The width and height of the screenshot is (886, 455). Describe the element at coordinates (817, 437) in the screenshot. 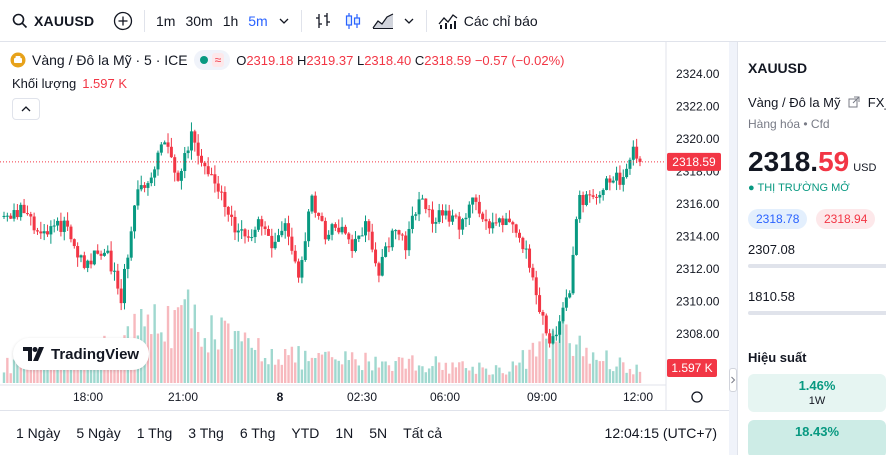

I see `performance-card-2: 18.43%` at that location.